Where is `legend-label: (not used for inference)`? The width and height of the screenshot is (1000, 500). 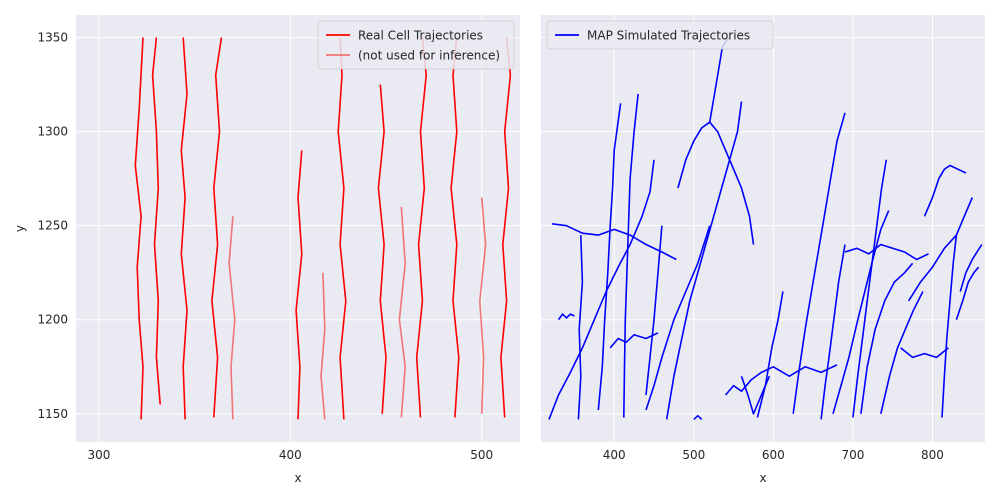
legend-label: (not used for inference) is located at coordinates (429, 56).